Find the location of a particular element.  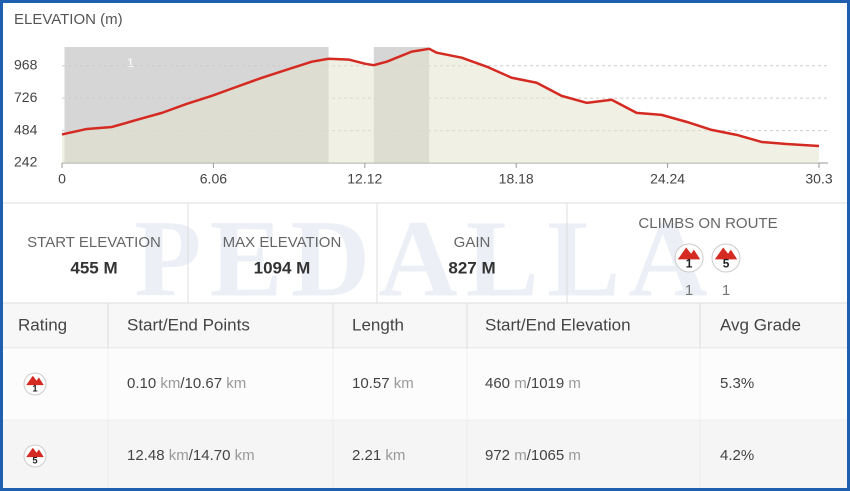

stat-label: GAIN is located at coordinates (472, 242).